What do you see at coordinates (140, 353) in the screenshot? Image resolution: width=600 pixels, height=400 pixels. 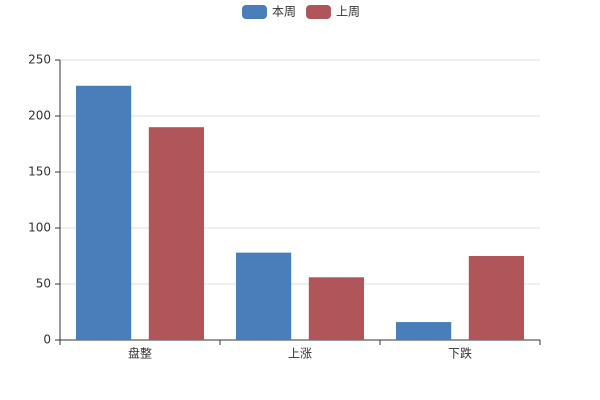 I see `x-tick-label: 盘整` at bounding box center [140, 353].